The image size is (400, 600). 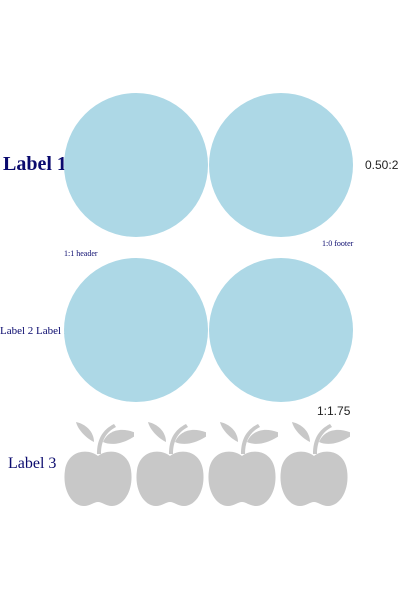 I want to click on row-2-label: Label 2 Label 2, so click(x=35, y=331).